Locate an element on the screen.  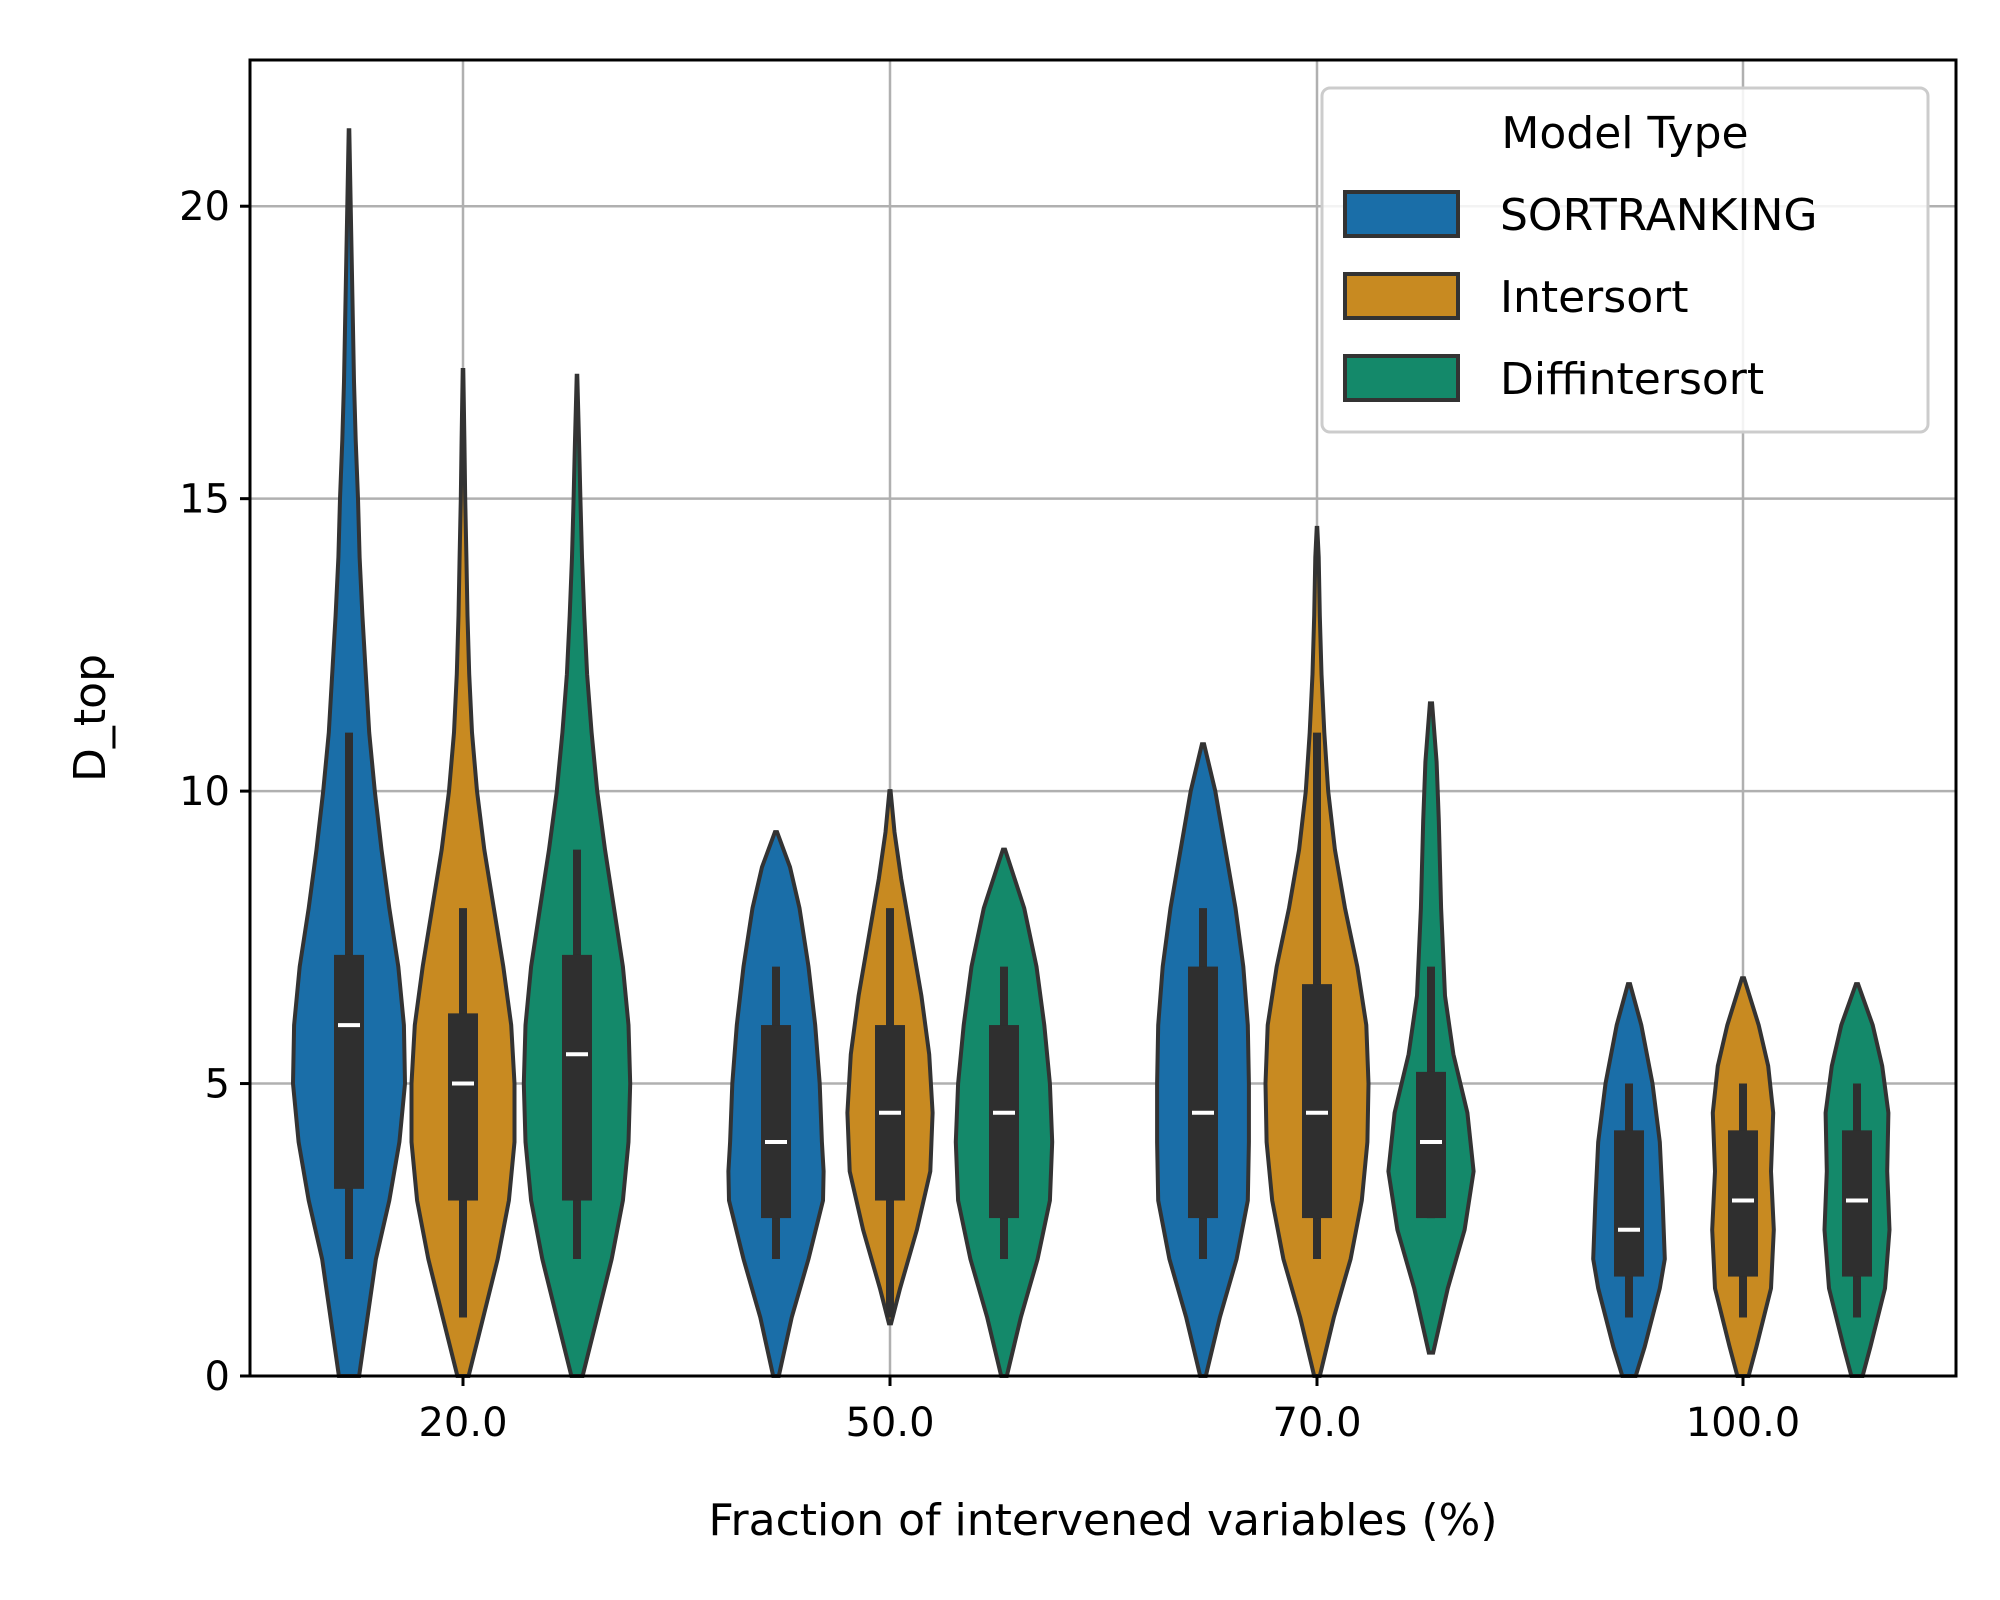
legend-items: SORTRANKING Intersort Diffintersort is located at coordinates (1580, 297).